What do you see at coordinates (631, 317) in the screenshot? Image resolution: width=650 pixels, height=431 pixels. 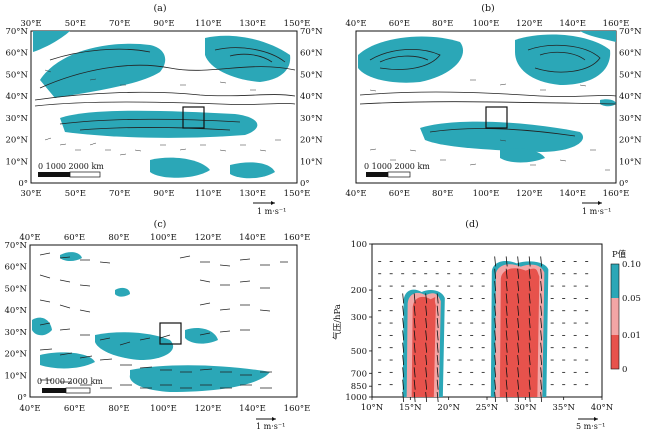 I see `colorbar-ticks: 0.10 0.05 0.01 0` at bounding box center [631, 317].